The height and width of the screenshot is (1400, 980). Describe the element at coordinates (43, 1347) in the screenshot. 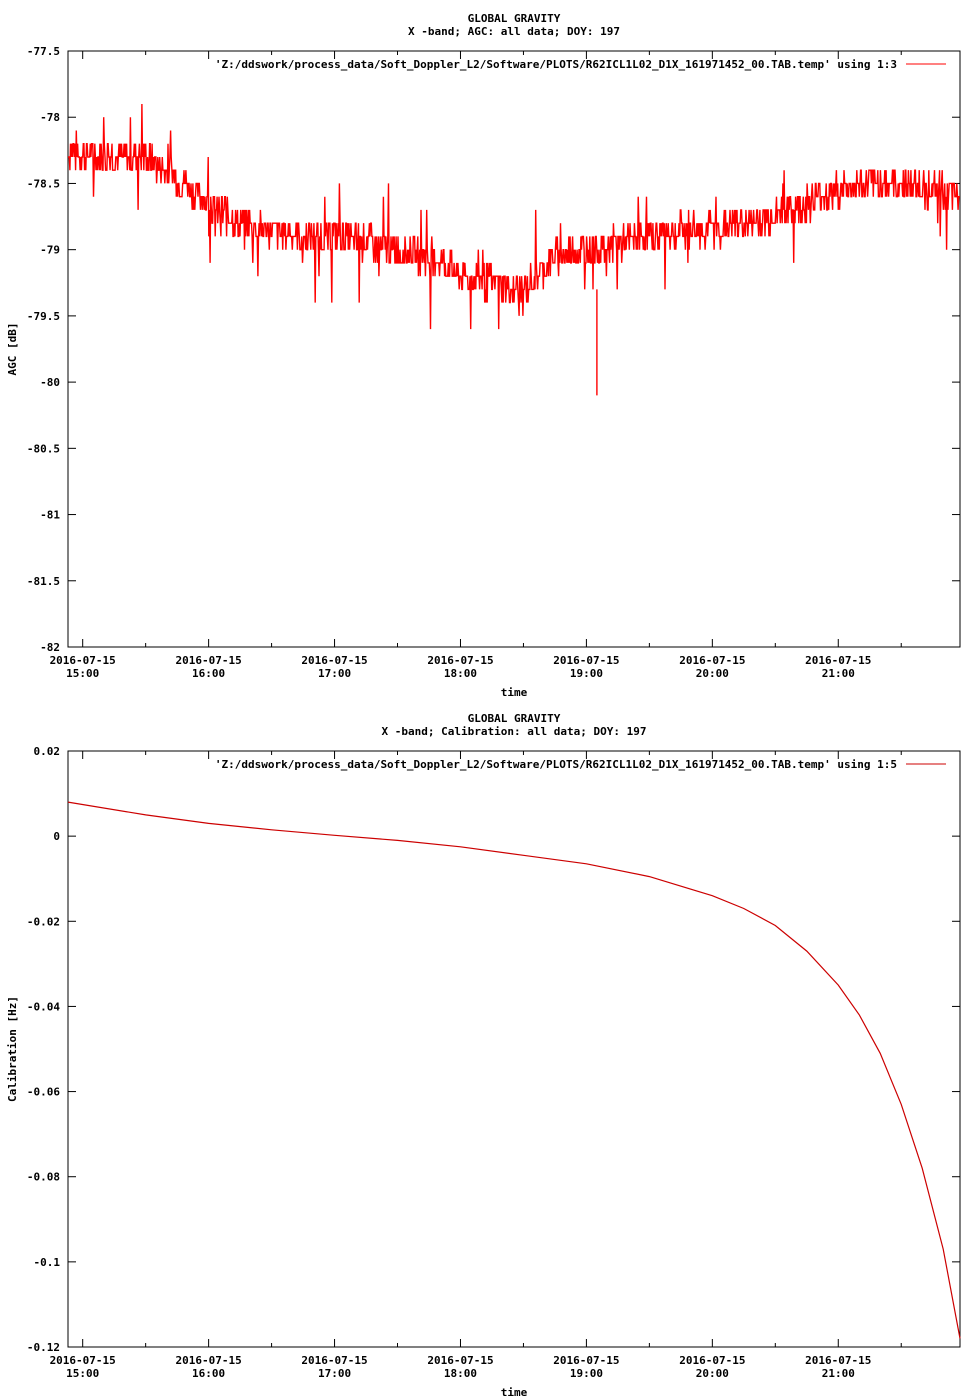

I see `y-tick-label: -0.12` at that location.